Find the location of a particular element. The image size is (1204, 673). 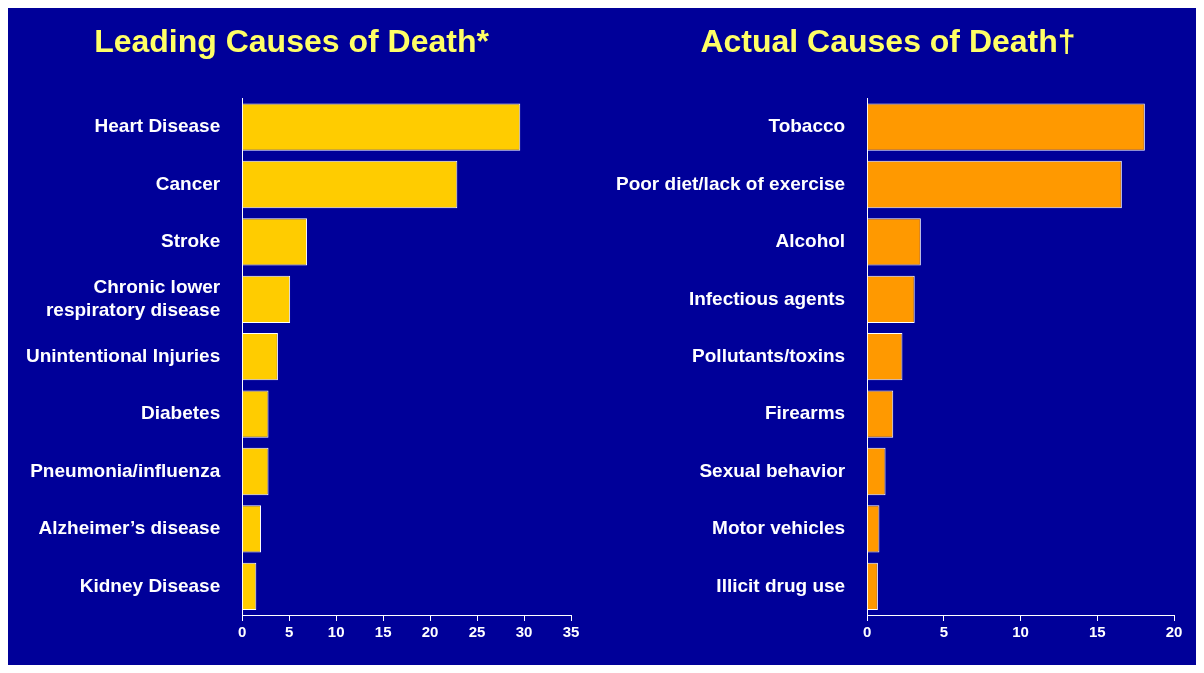

y-tick-label: Tobacco is located at coordinates (807, 126).